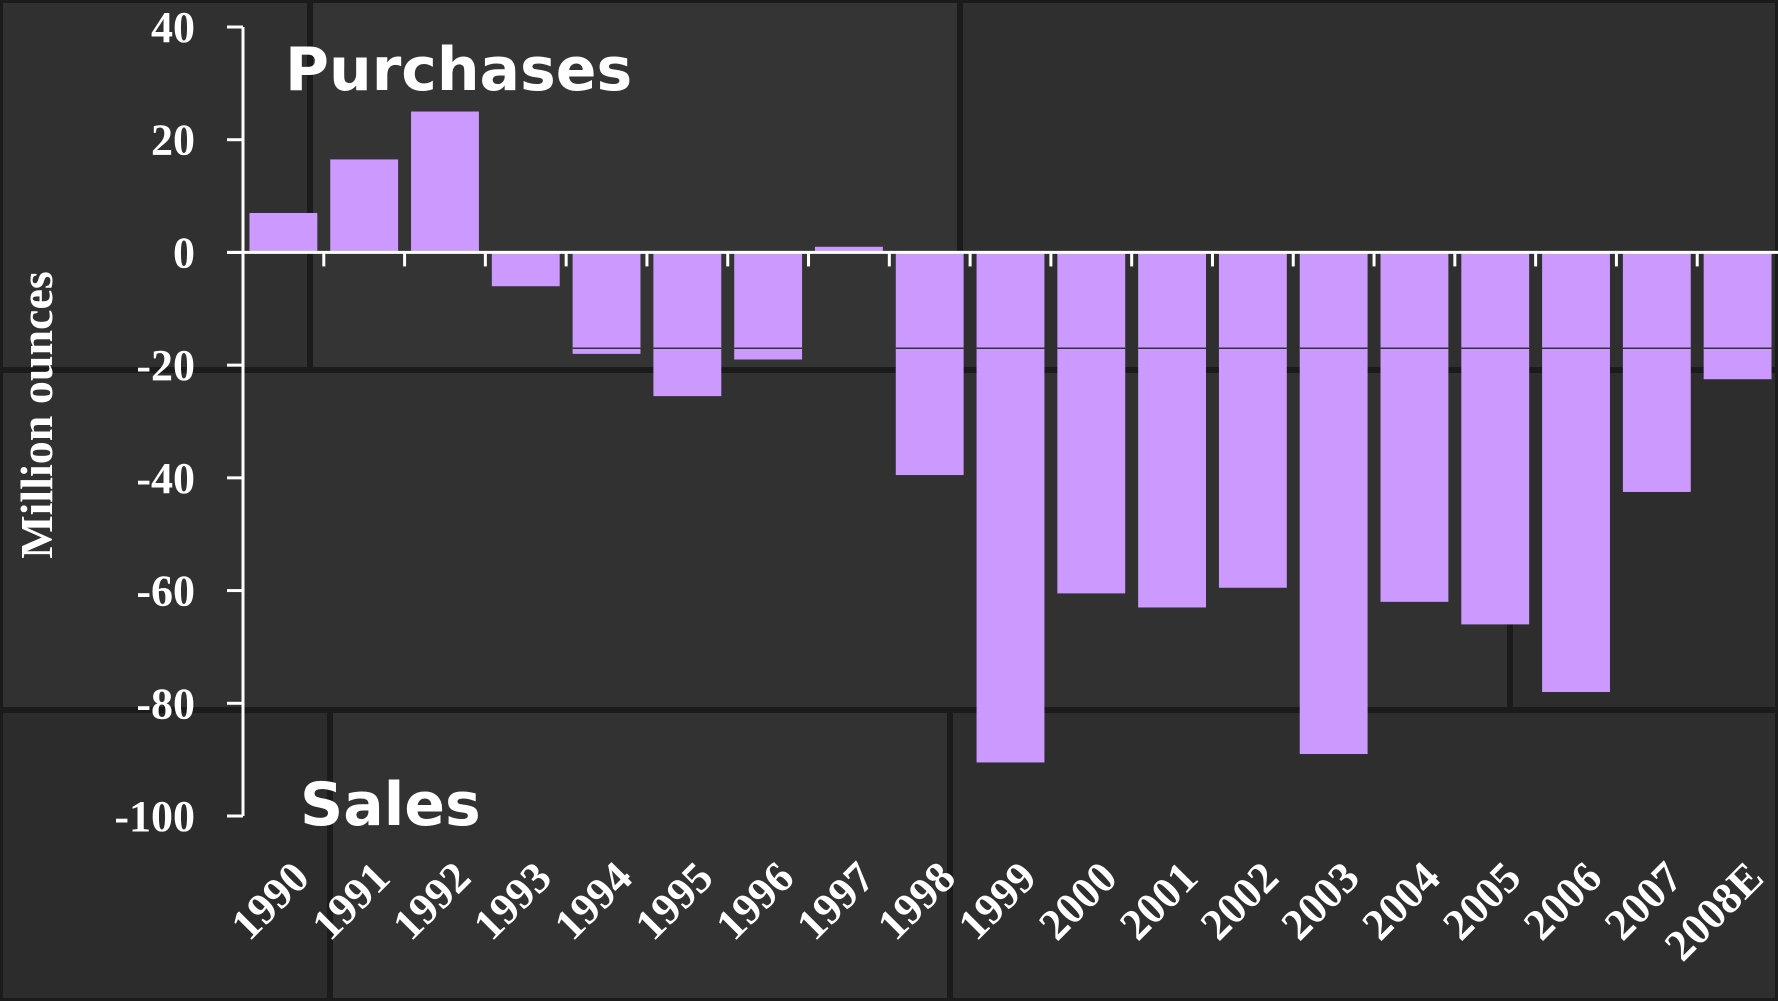 This screenshot has height=1001, width=1778. Describe the element at coordinates (179, 422) in the screenshot. I see `y-axis: 40 20 0 -20 -40 -60 -80 -100` at that location.